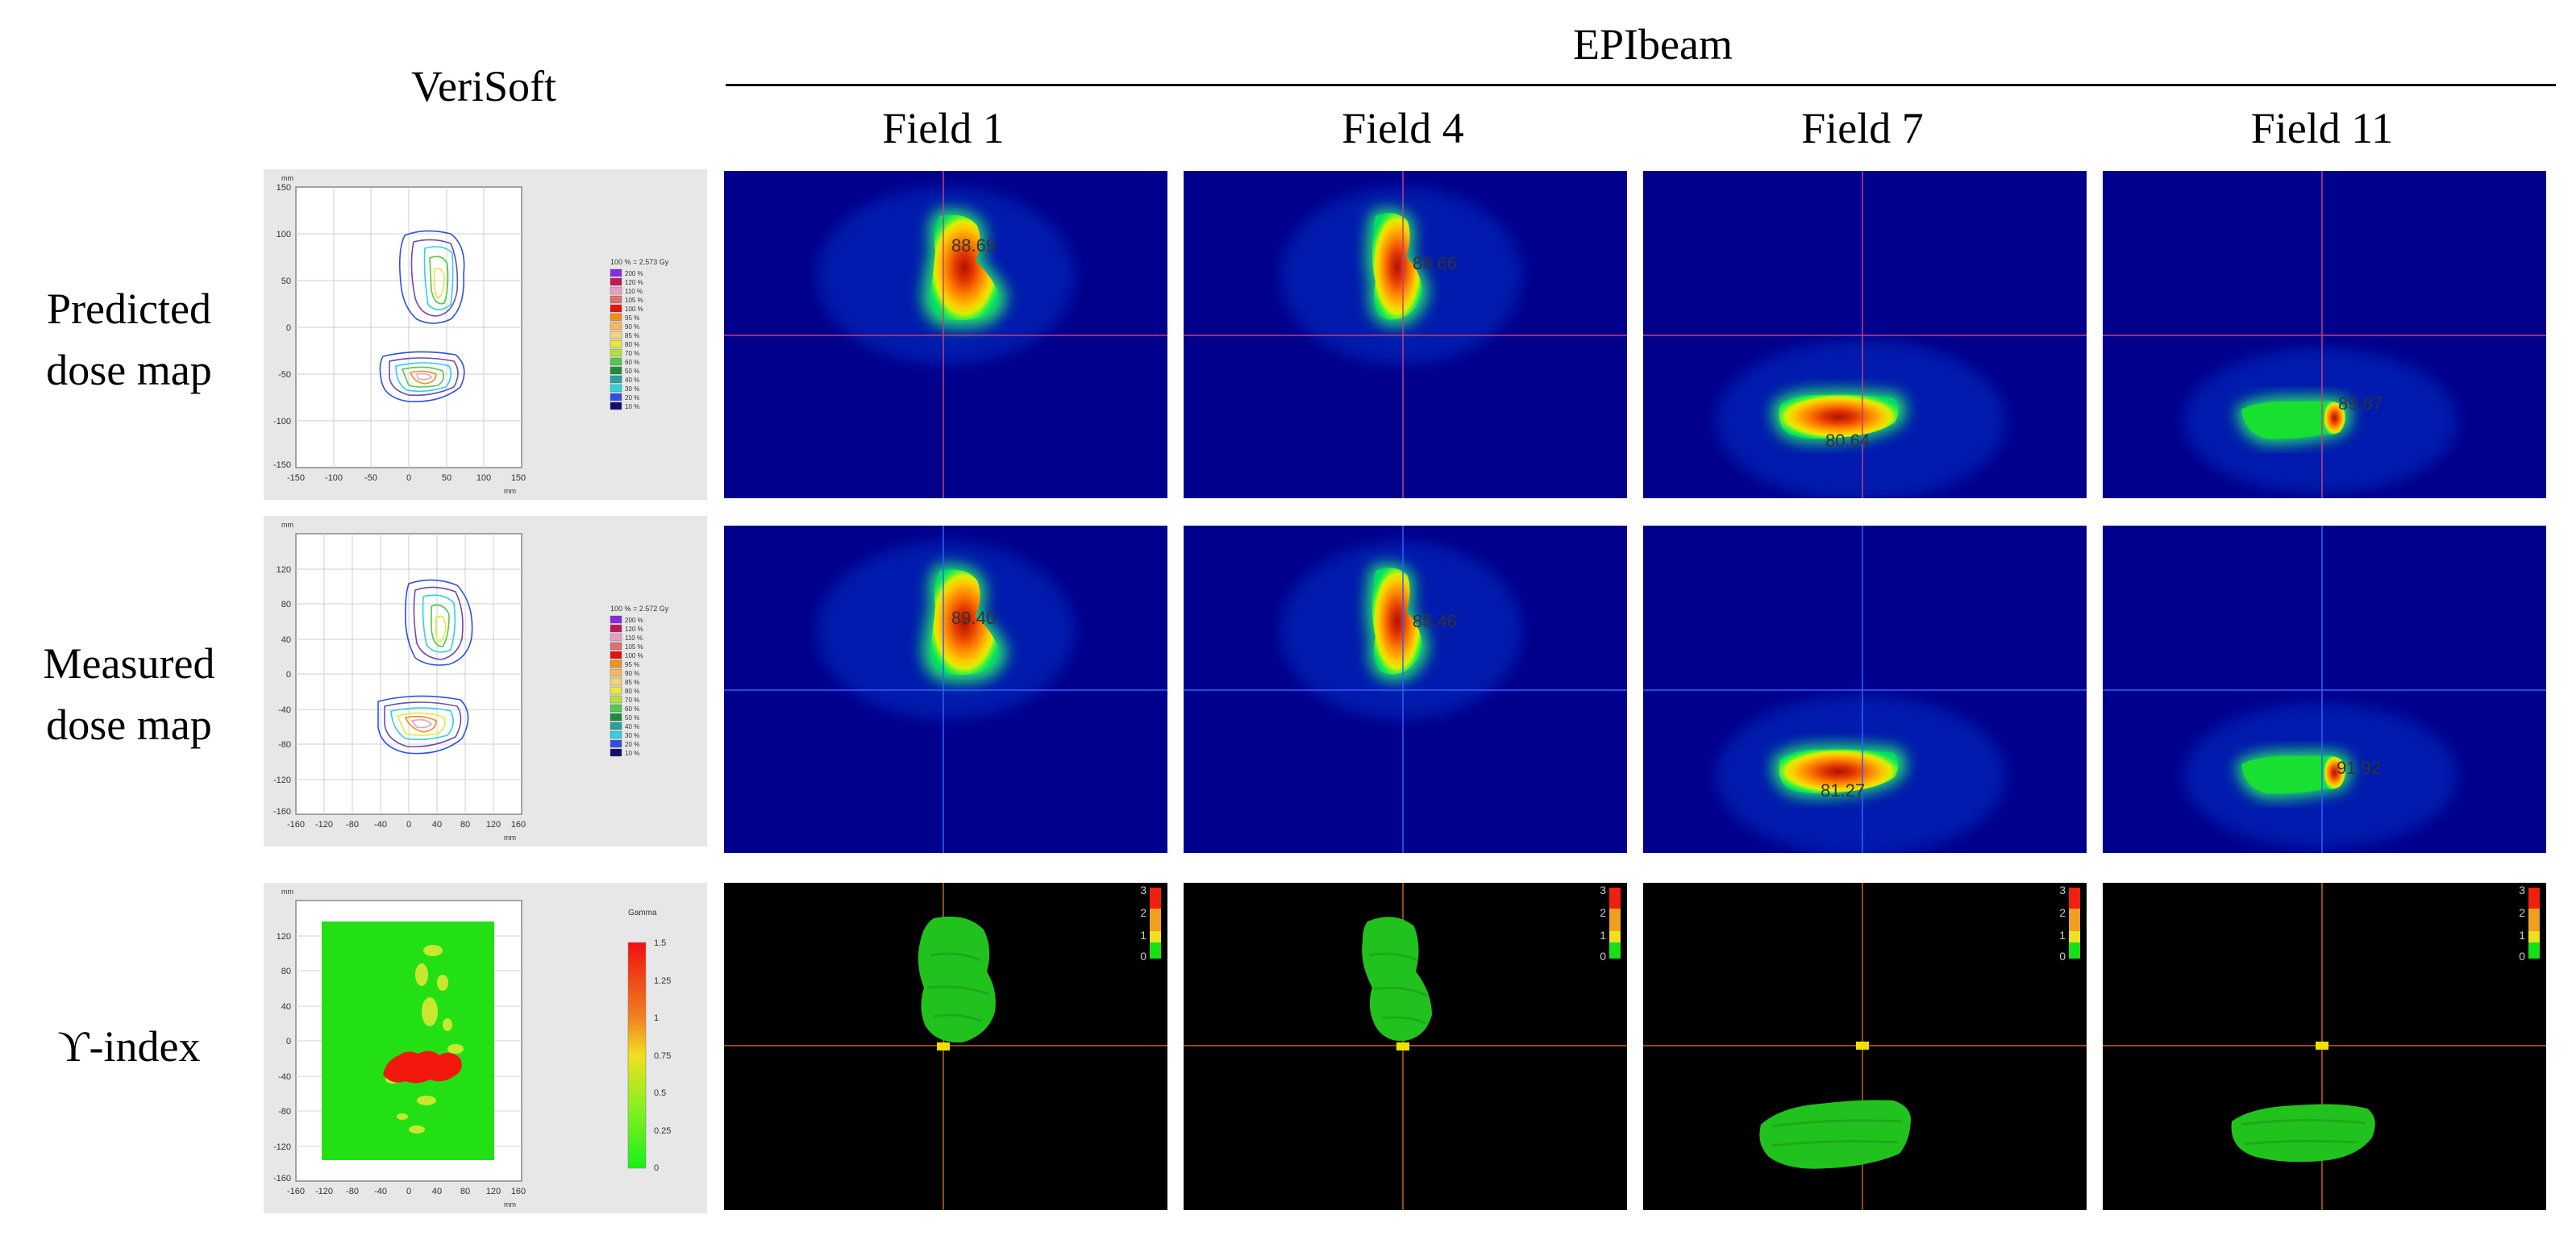  What do you see at coordinates (284, 570) in the screenshot?
I see `measured-ytick: 120` at bounding box center [284, 570].